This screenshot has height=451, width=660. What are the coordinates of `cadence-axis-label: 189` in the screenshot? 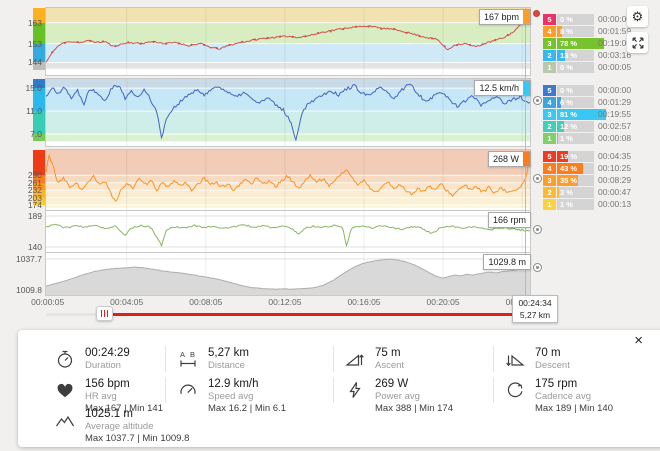 It's located at (34, 216).